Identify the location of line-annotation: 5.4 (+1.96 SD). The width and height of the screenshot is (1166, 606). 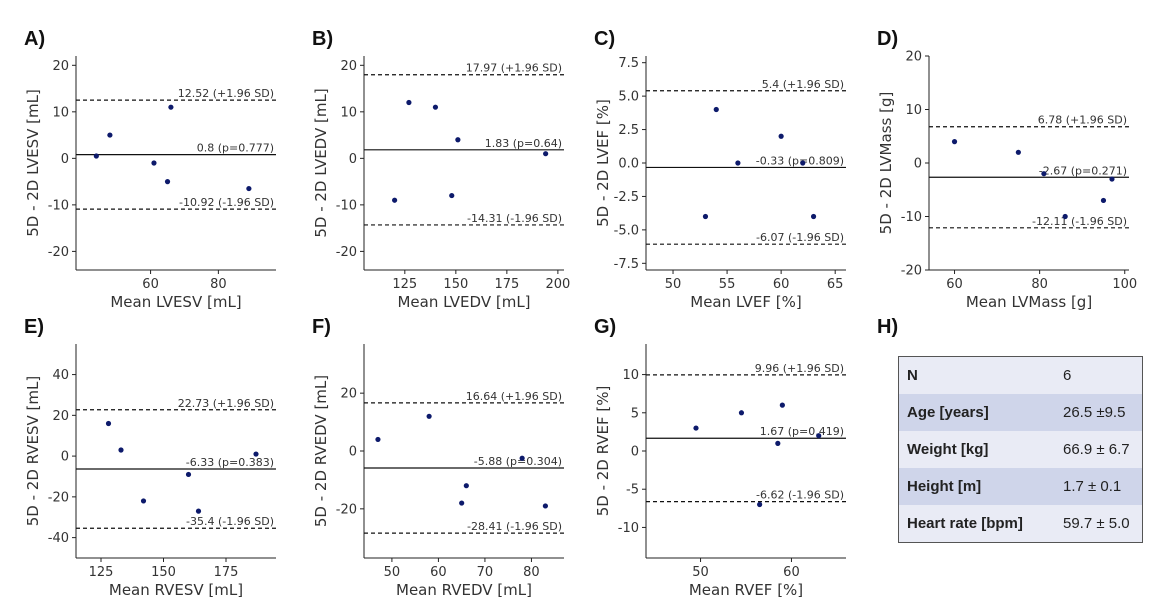
(803, 84).